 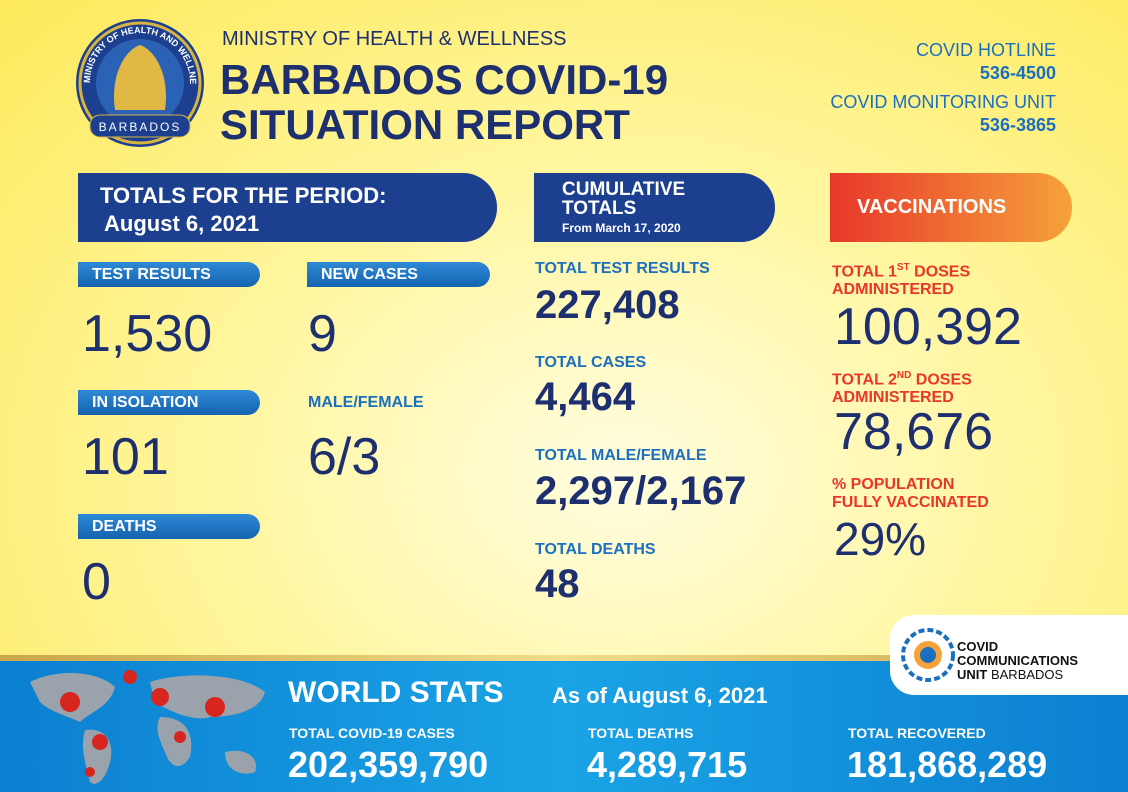 What do you see at coordinates (903, 267) in the screenshot?
I see `vacc-label-sup: ST` at bounding box center [903, 267].